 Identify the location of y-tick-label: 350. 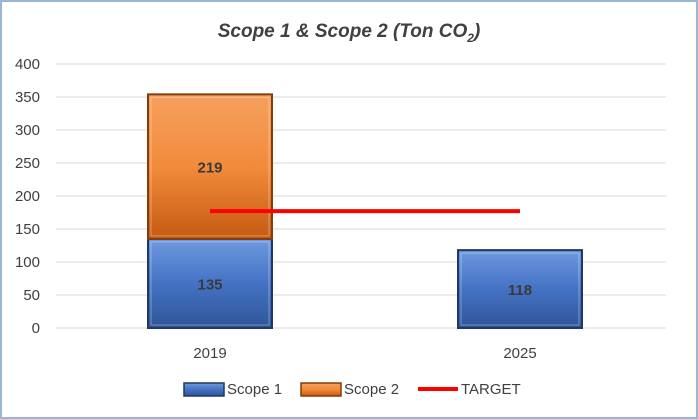
(27, 97).